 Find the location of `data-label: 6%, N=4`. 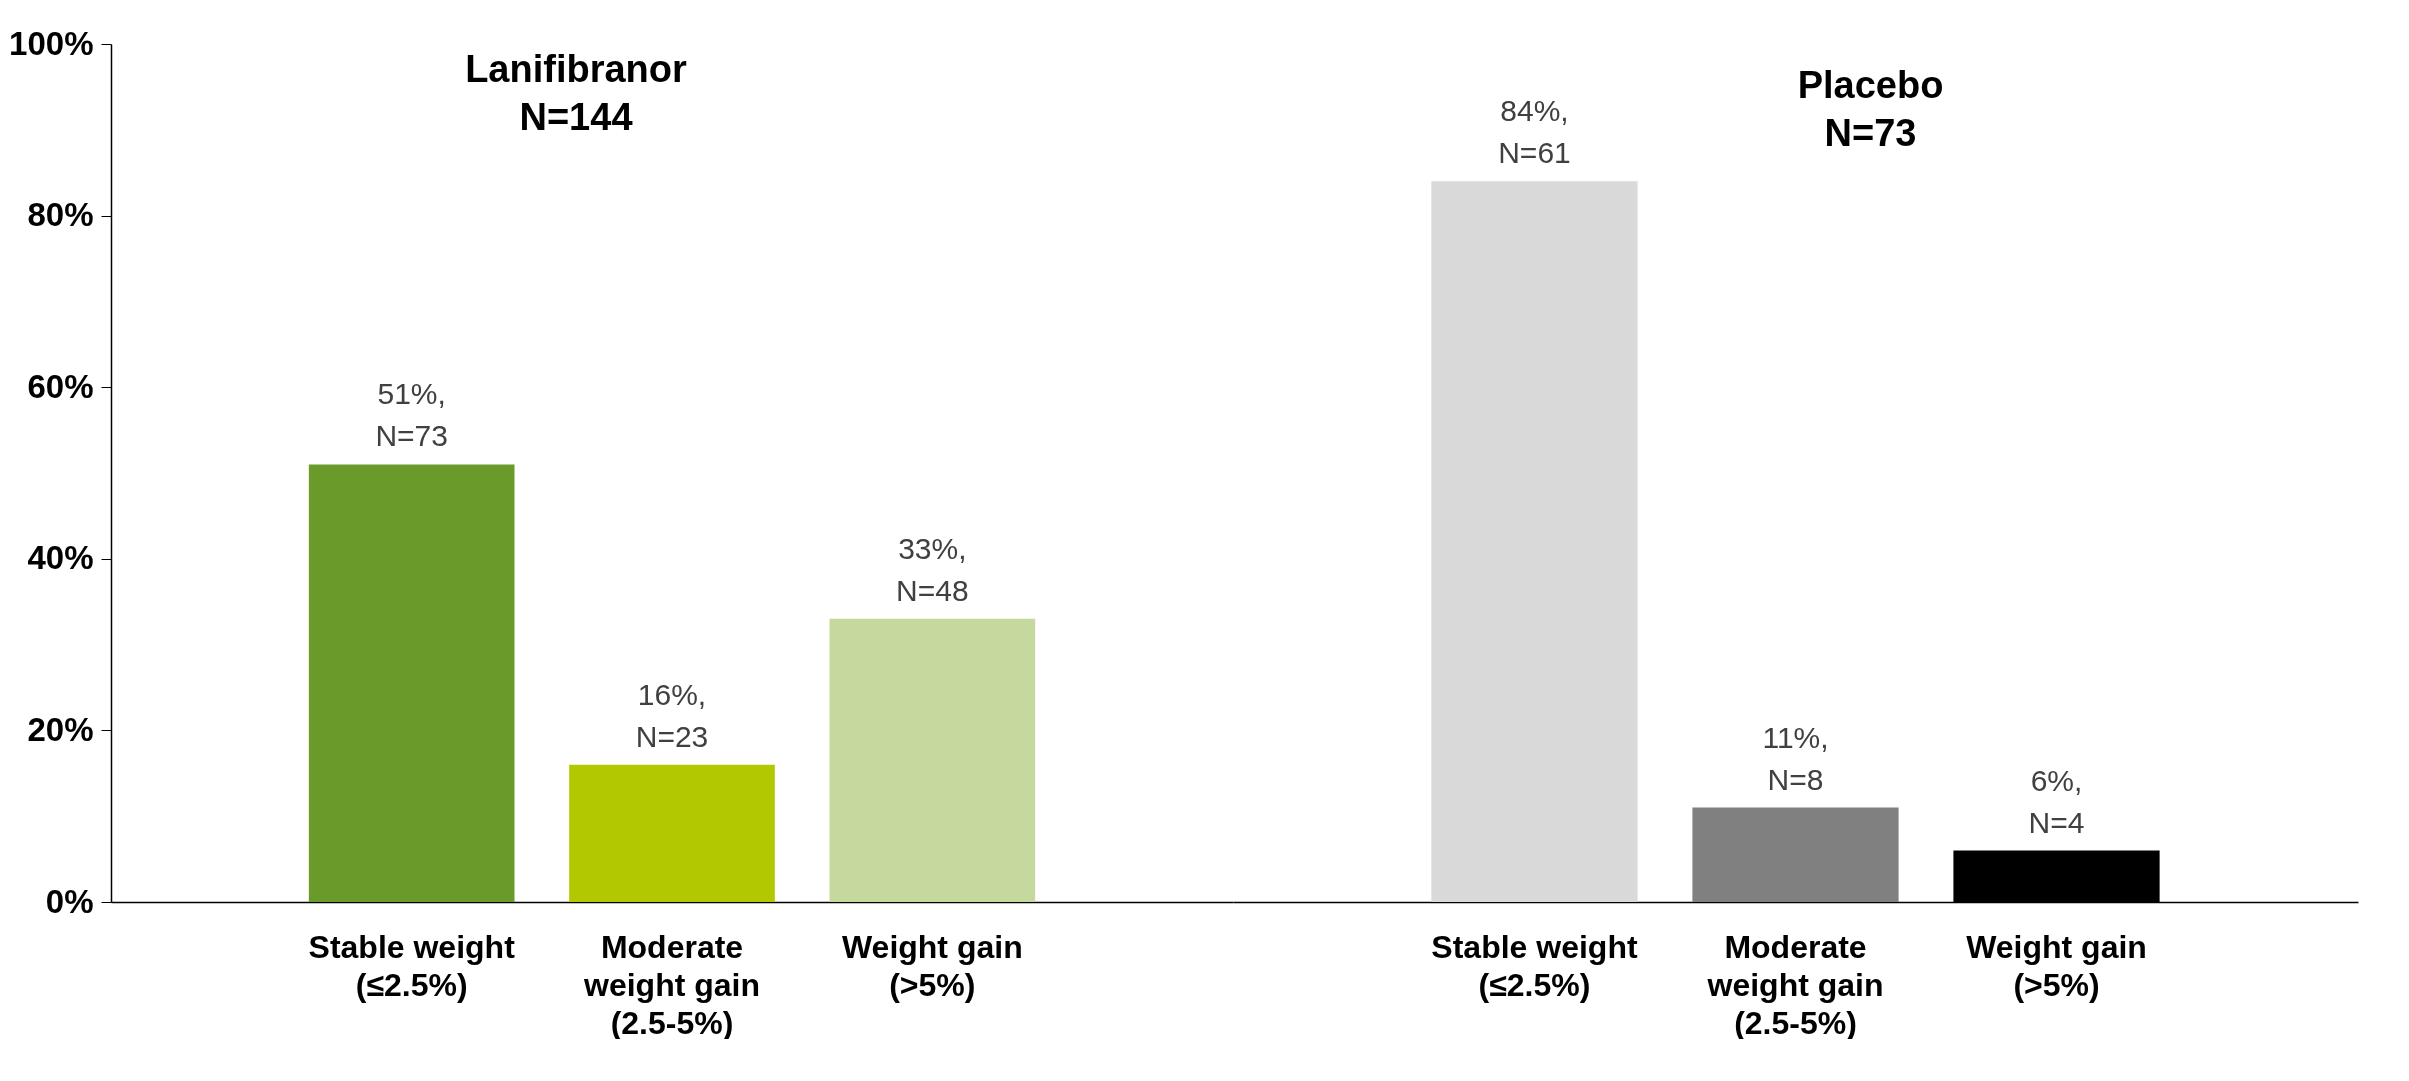

data-label: 6%, N=4 is located at coordinates (2056, 801).